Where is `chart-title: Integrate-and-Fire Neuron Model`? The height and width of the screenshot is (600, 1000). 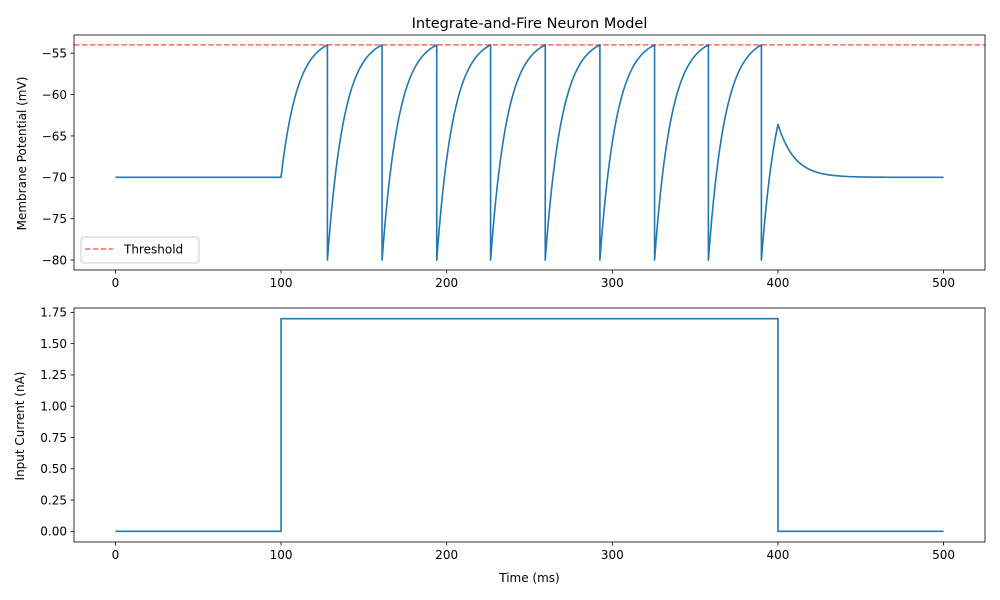
chart-title: Integrate-and-Fire Neuron Model is located at coordinates (530, 24).